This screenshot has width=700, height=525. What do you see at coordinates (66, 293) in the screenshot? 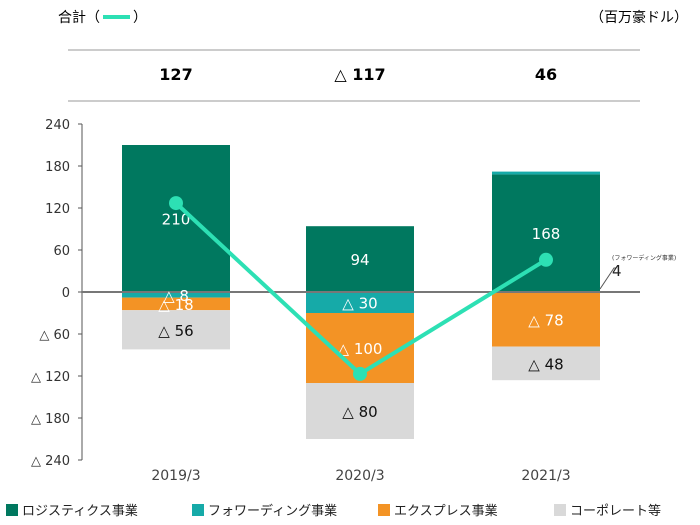
I see `y-tick-label: 0` at bounding box center [66, 293].